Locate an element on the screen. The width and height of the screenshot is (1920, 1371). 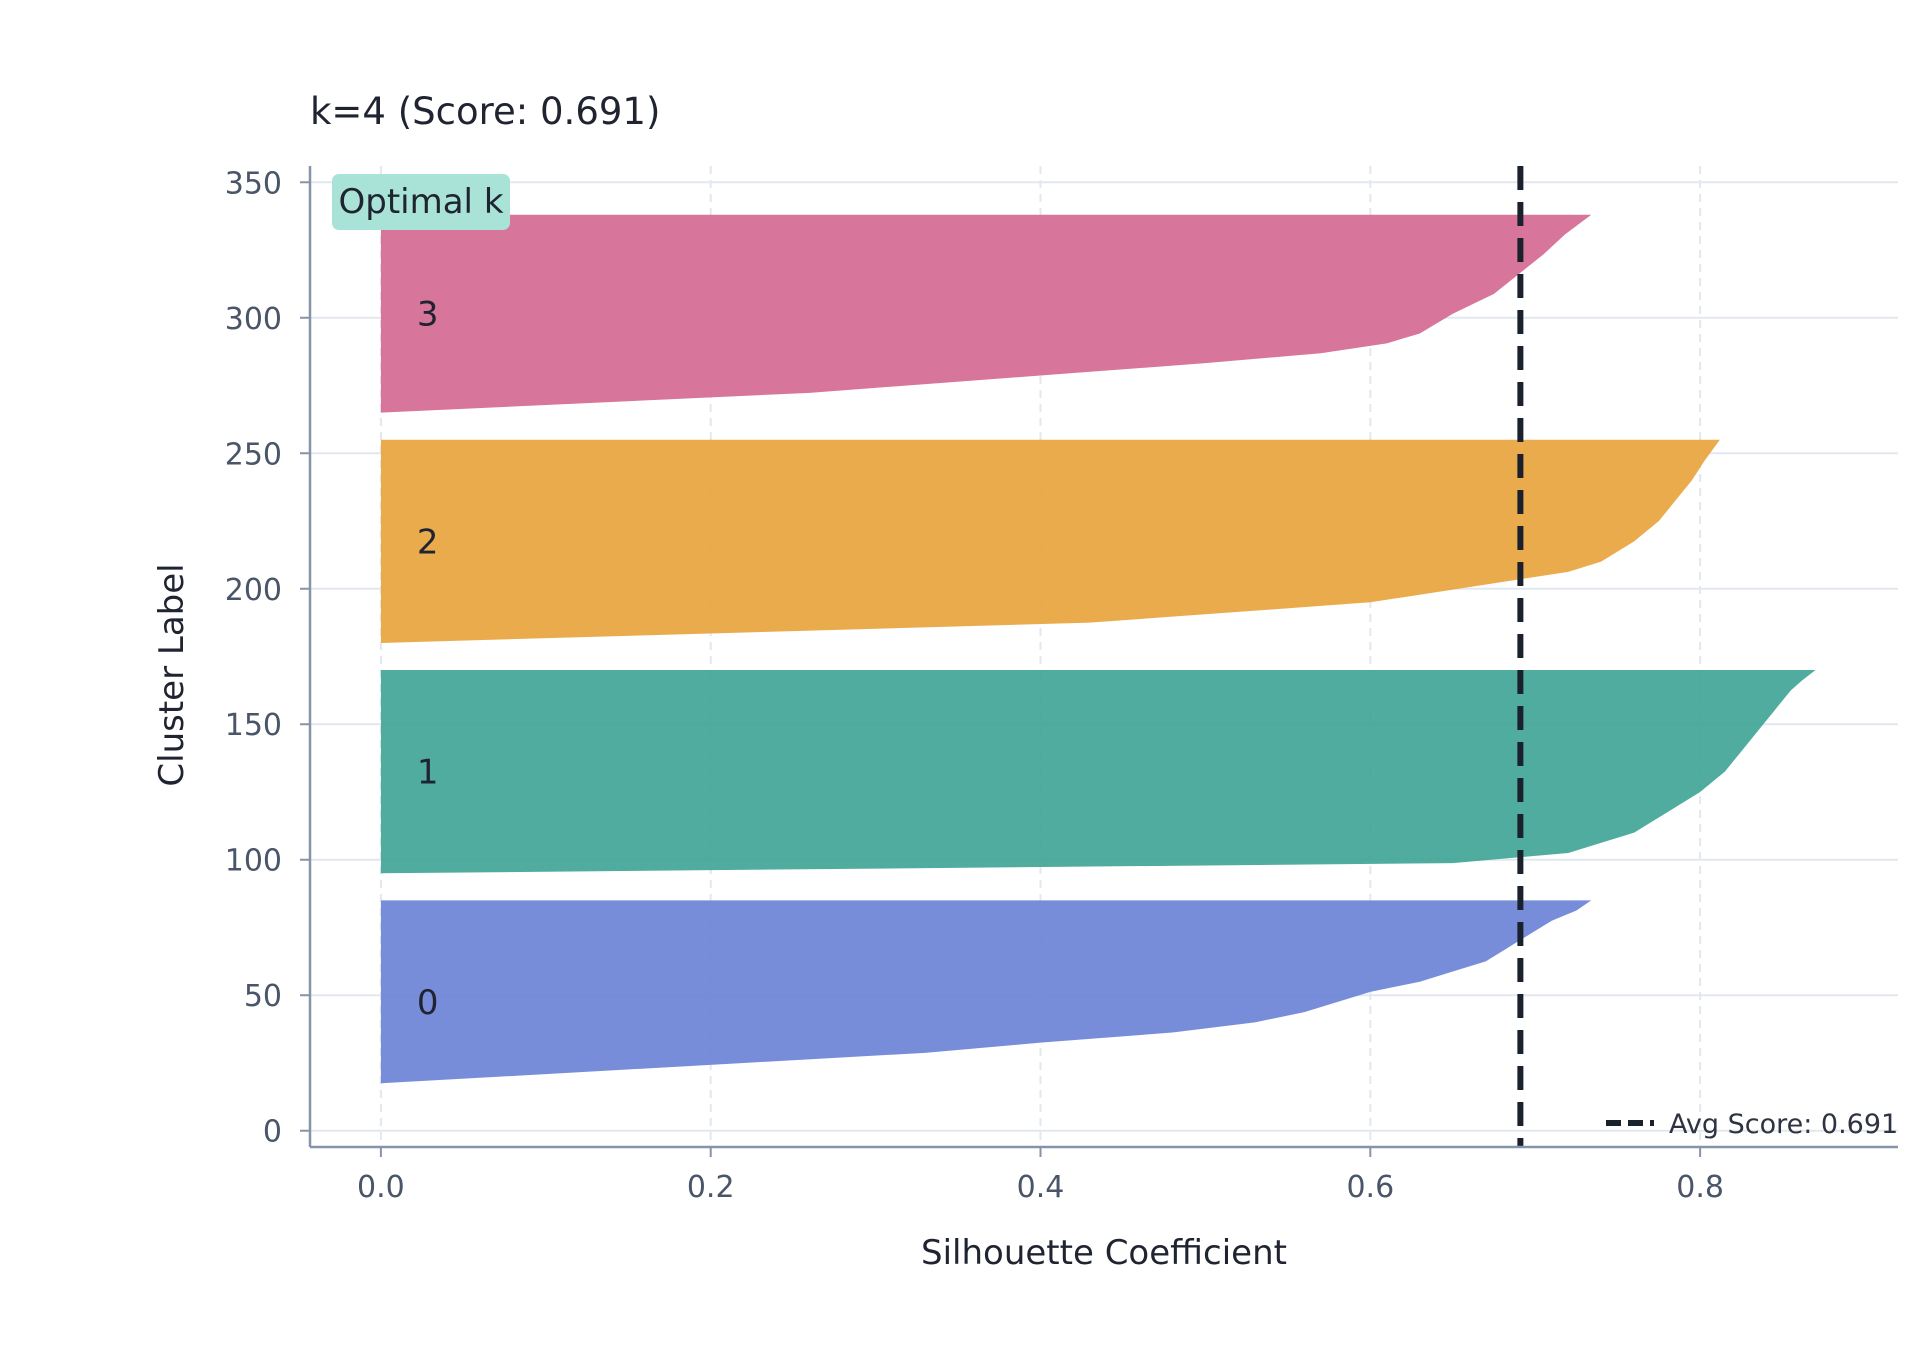
legend: Avg Score: 0.691 is located at coordinates (1752, 1124).